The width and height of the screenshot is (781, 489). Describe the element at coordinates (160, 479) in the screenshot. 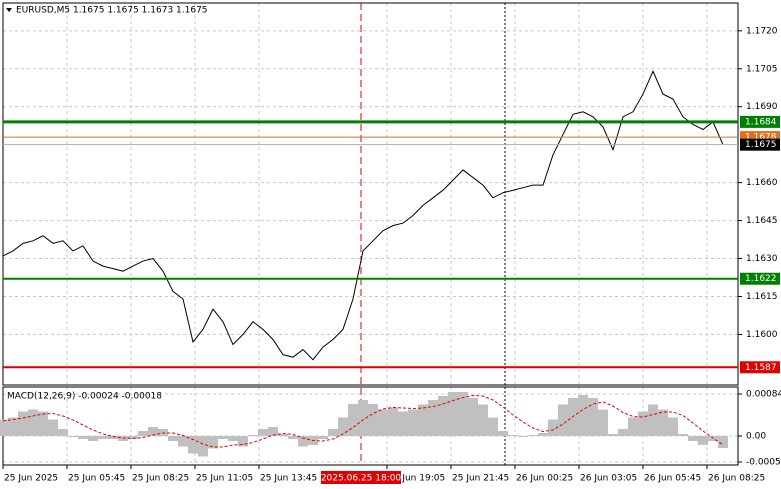

I see `x-tick-label: 25 Jun 08:25` at that location.